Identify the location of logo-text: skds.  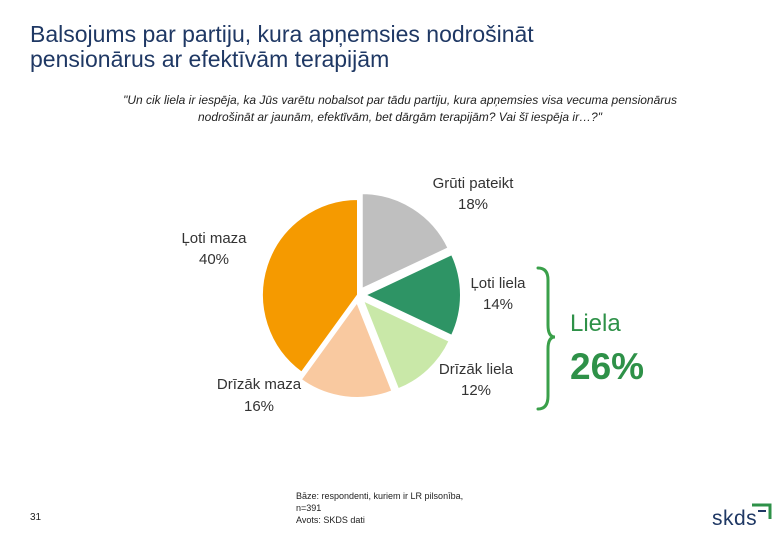
(735, 518).